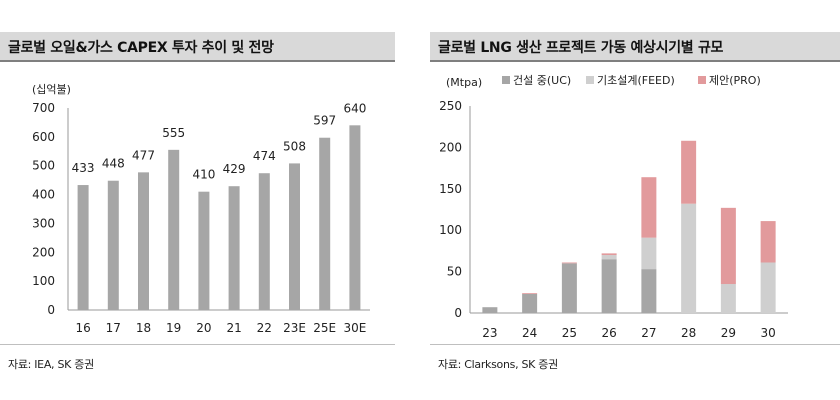  I want to click on lng-x-tick-label: 30, so click(767, 333).